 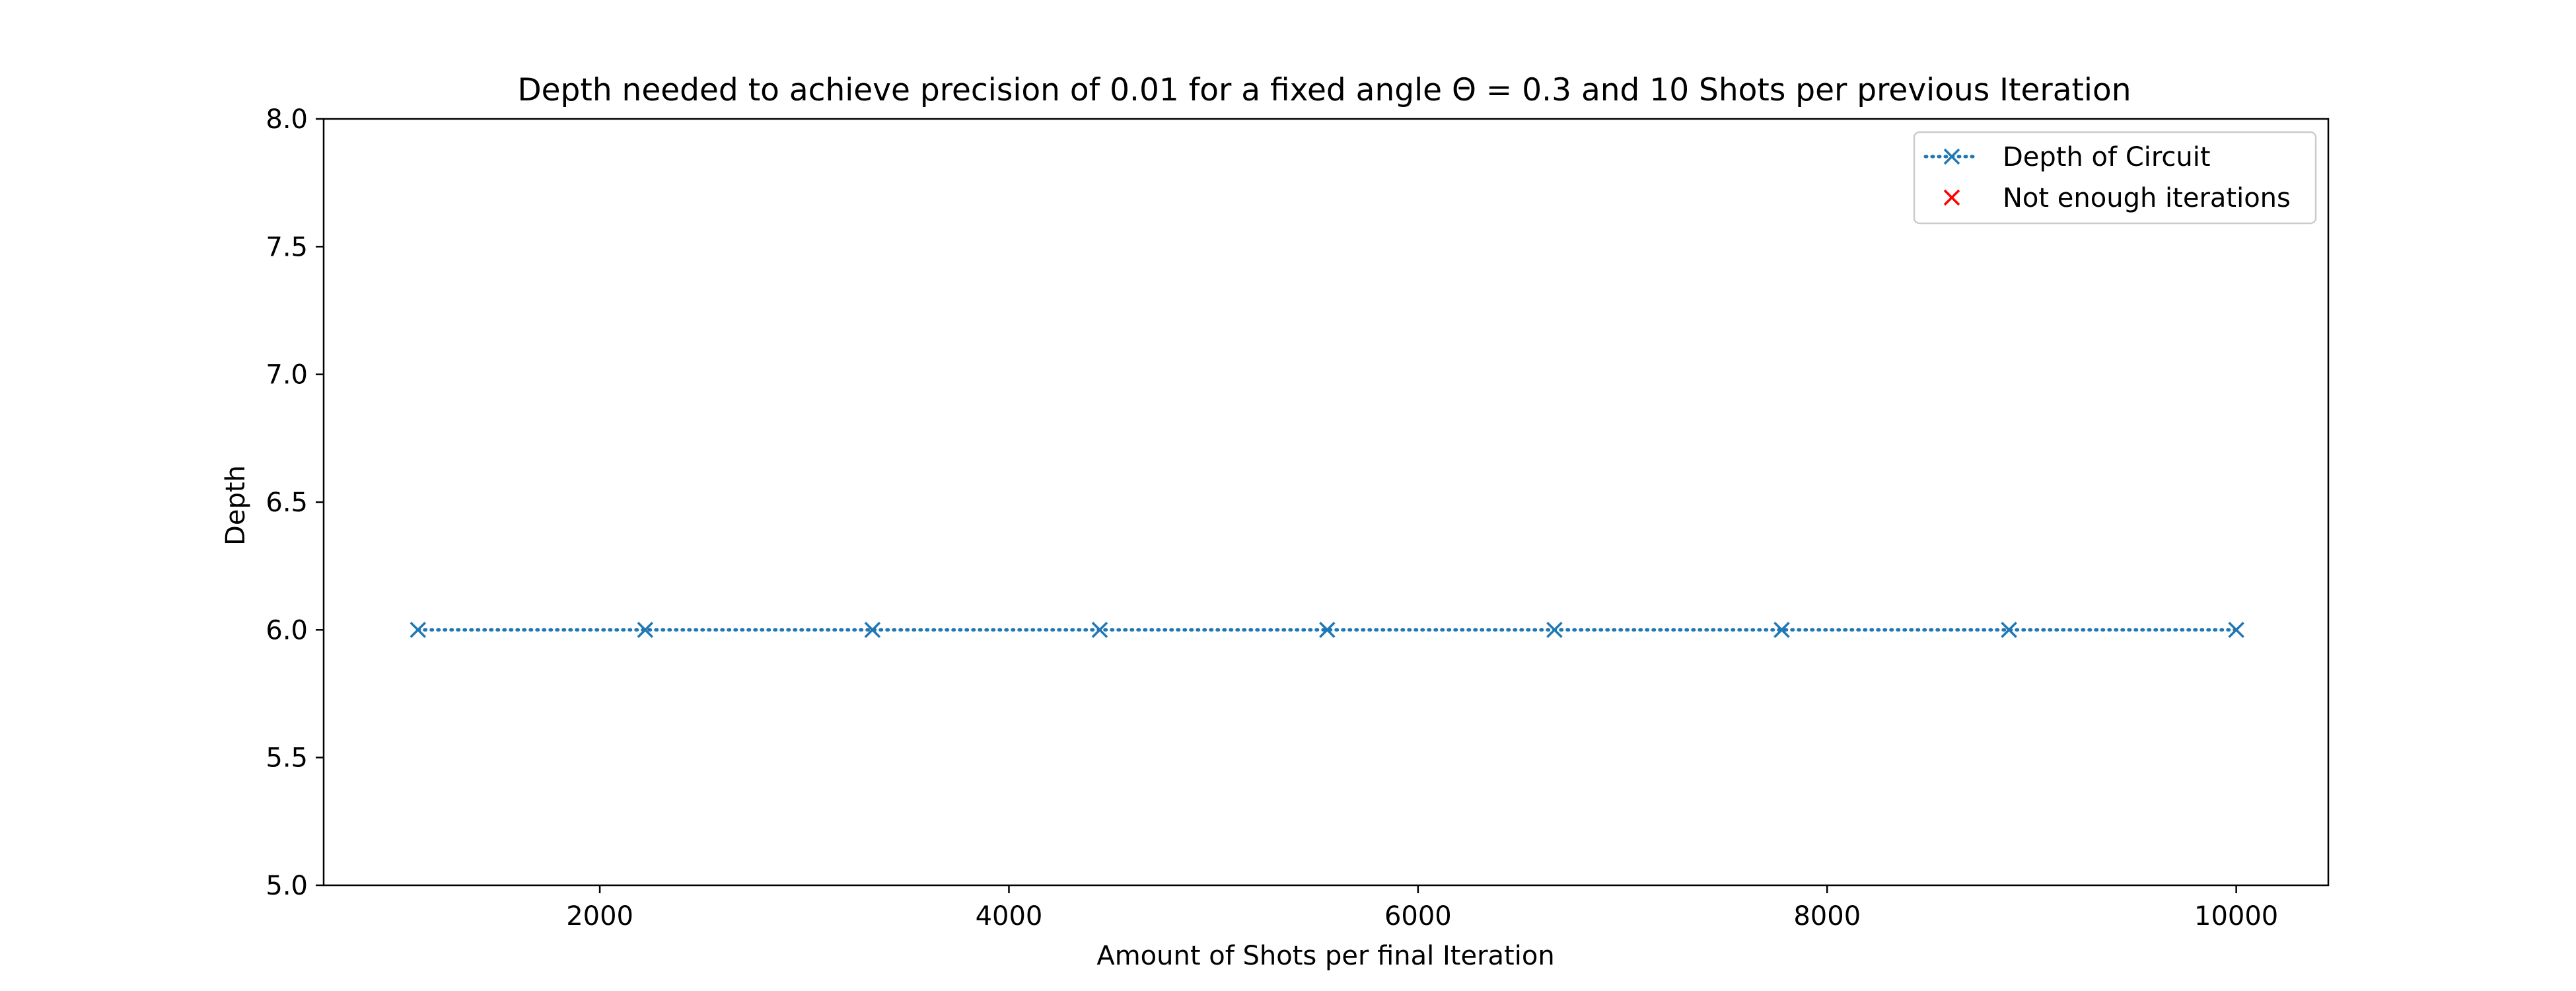 I want to click on y-tick-label: 5.0, so click(x=287, y=886).